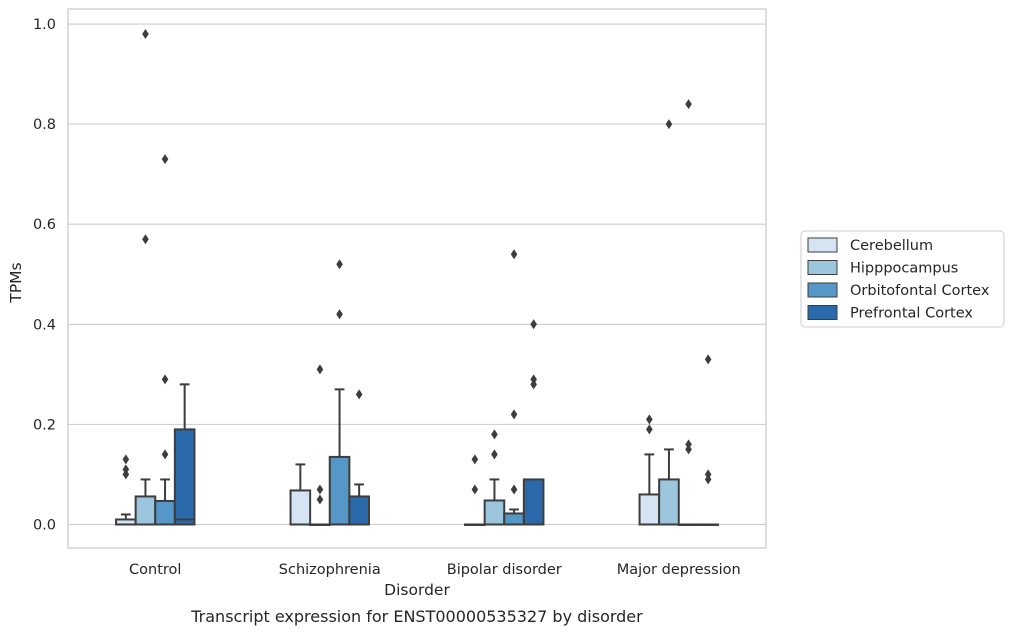 This screenshot has height=638, width=1014. What do you see at coordinates (44, 525) in the screenshot?
I see `y-tick-label: 0.0` at bounding box center [44, 525].